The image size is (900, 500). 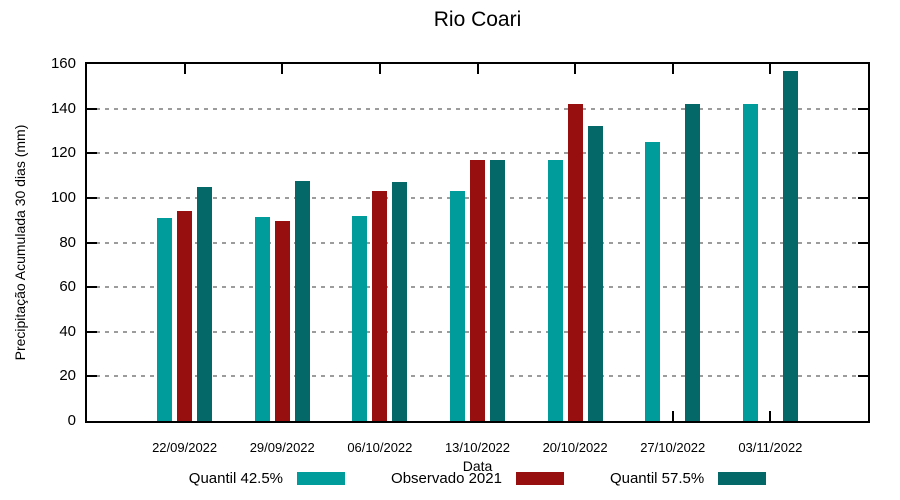 I want to click on bar-quantil-57-5--0, so click(x=205, y=303).